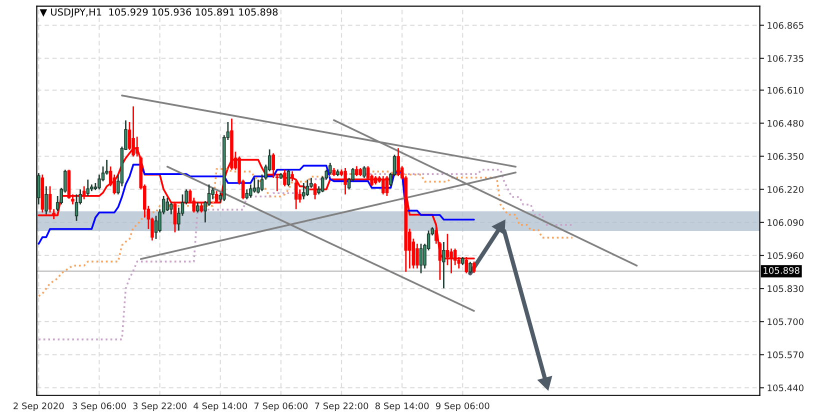 The image size is (817, 414). I want to click on y-tick-label: 106.090, so click(786, 222).